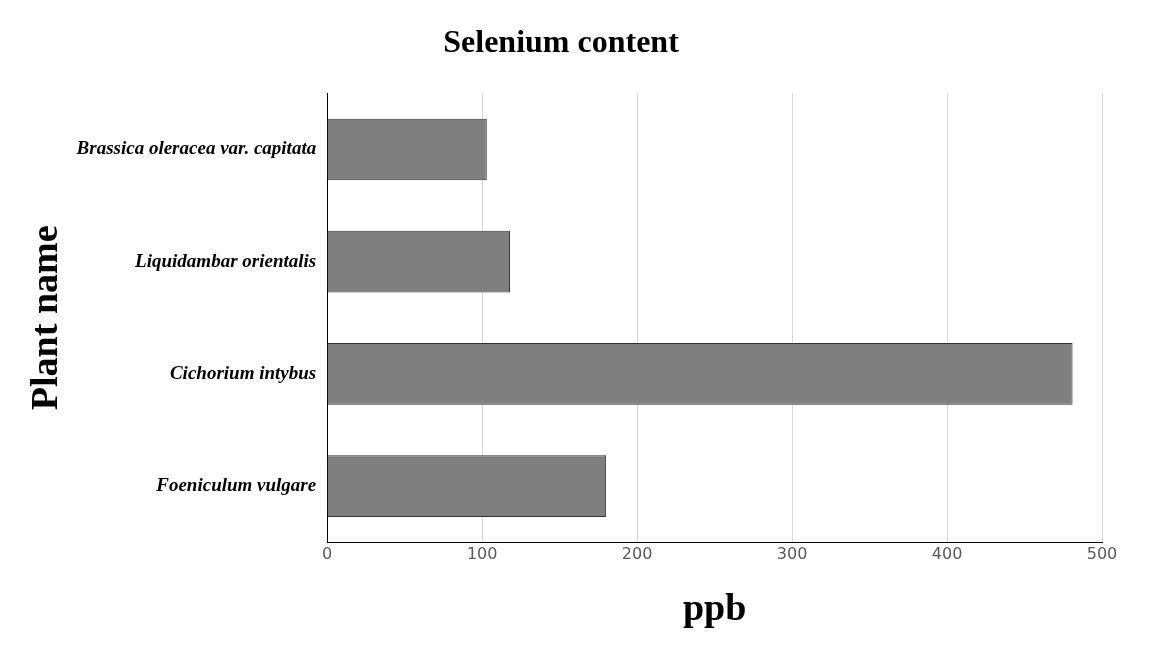 Image resolution: width=1152 pixels, height=657 pixels. What do you see at coordinates (196, 148) in the screenshot?
I see `y-tick-label: Brassica oleracea var. capitata` at bounding box center [196, 148].